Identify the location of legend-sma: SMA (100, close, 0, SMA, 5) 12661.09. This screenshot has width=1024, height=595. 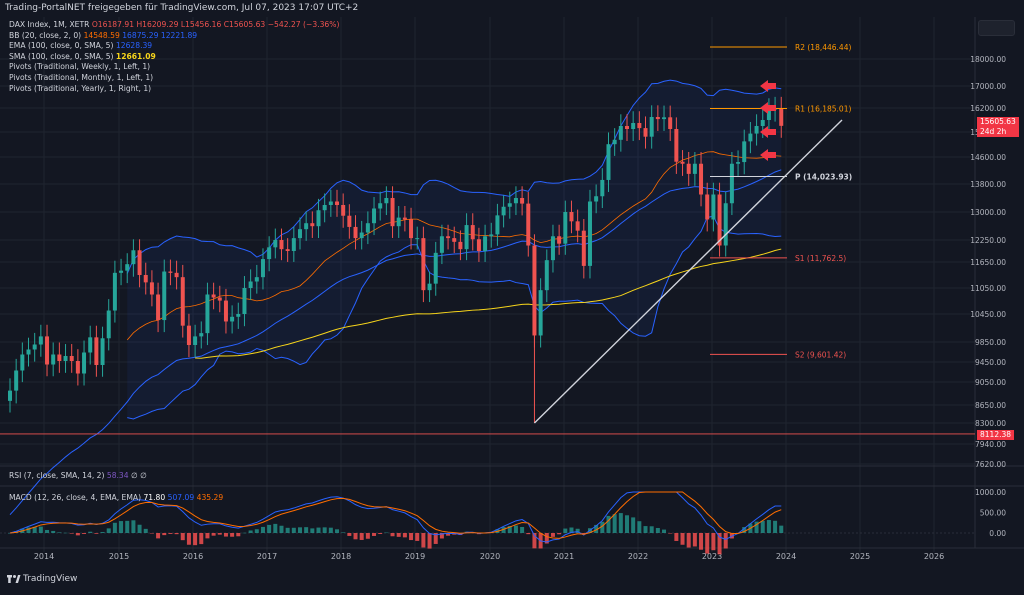
(82, 56).